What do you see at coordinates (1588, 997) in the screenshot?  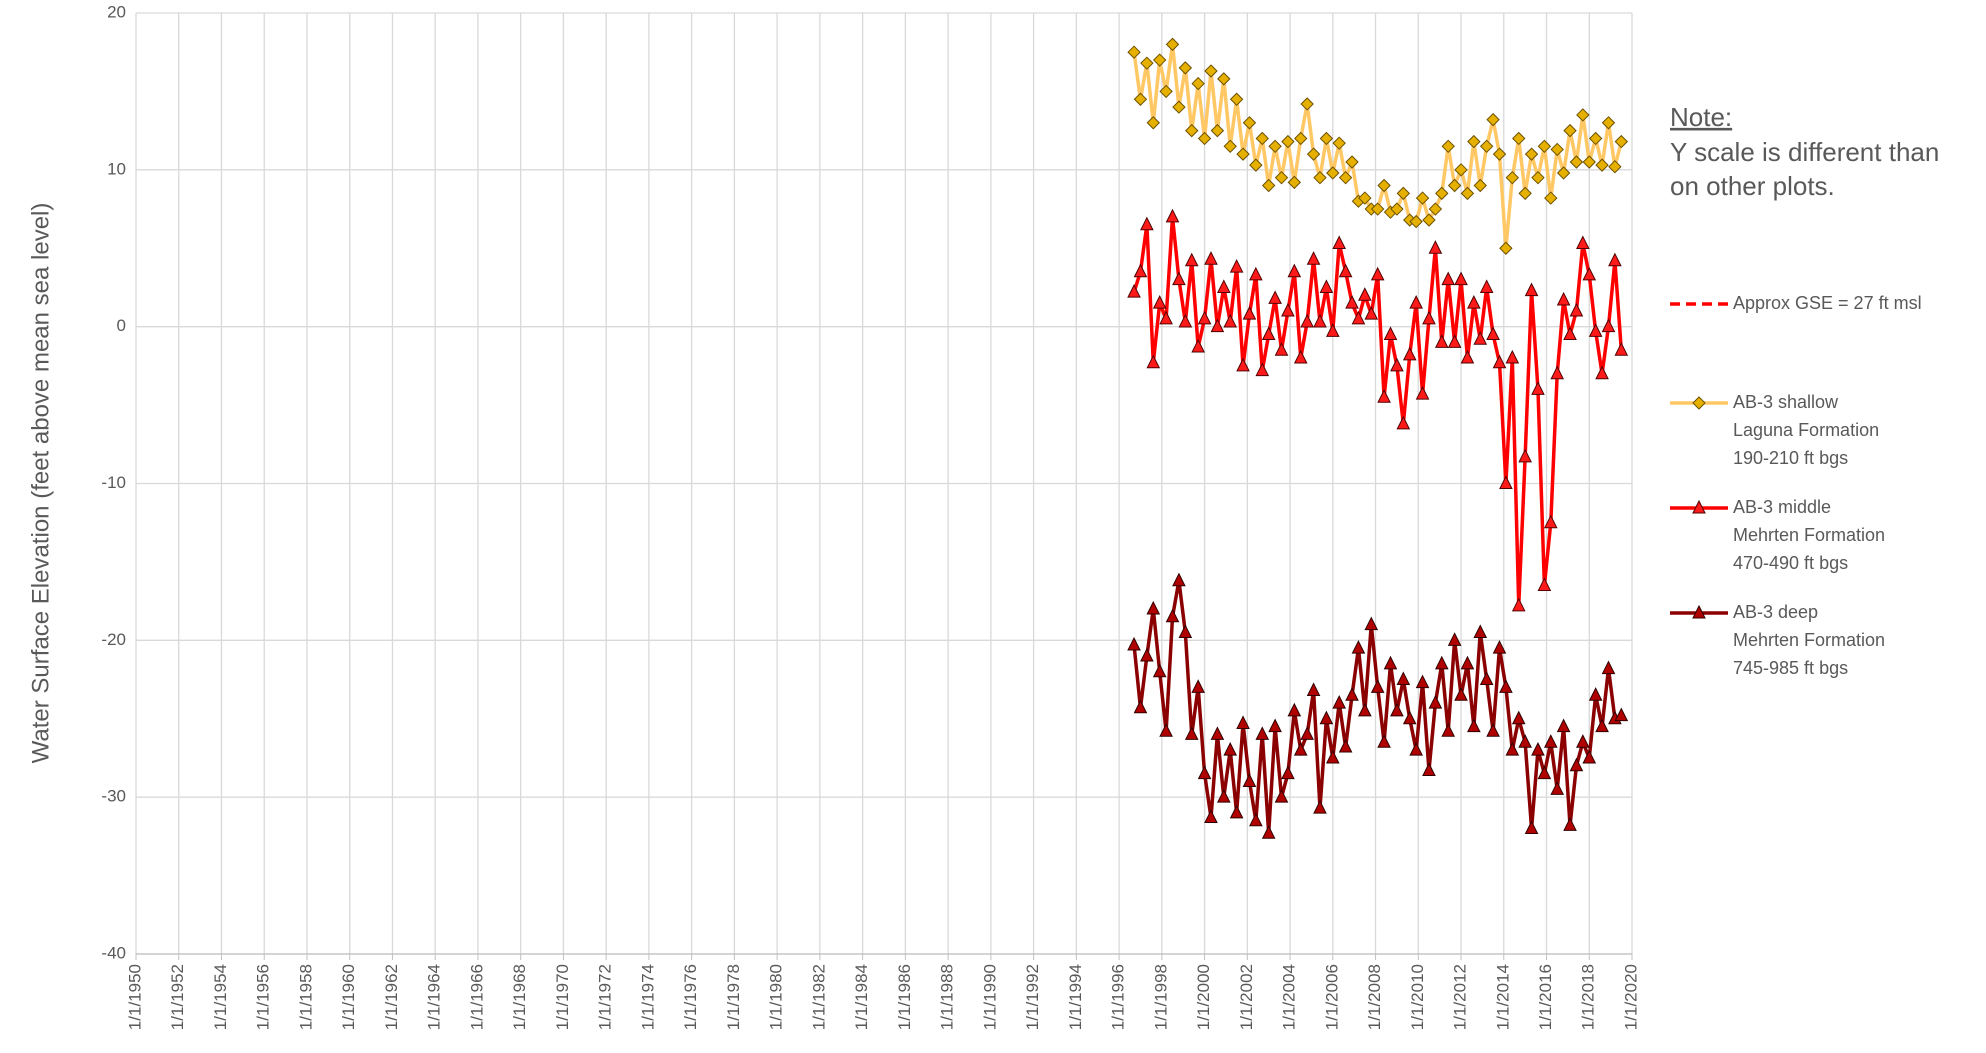 I see `x-tick-label: 1/1/2018` at bounding box center [1588, 997].